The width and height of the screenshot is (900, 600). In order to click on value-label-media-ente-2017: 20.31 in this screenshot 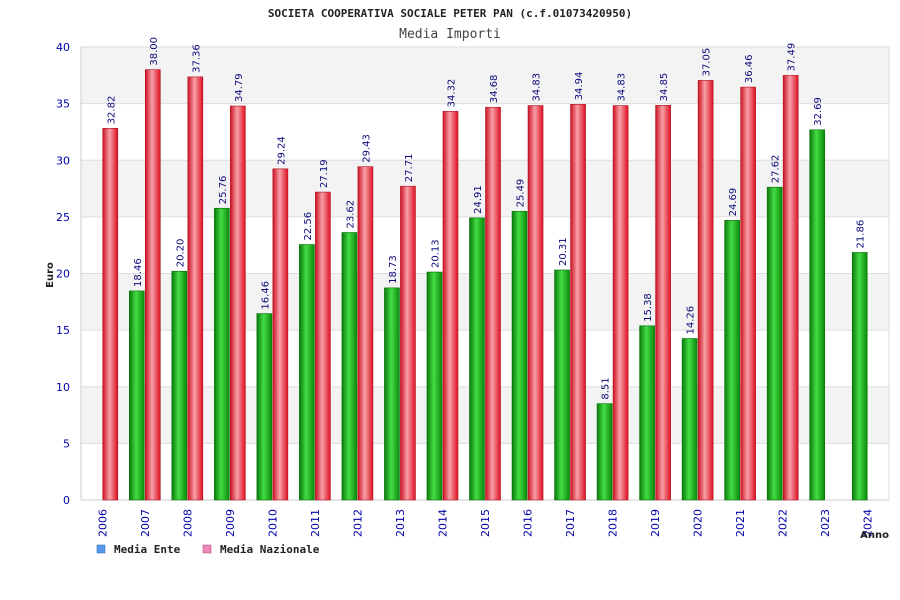, I will do `click(563, 251)`.